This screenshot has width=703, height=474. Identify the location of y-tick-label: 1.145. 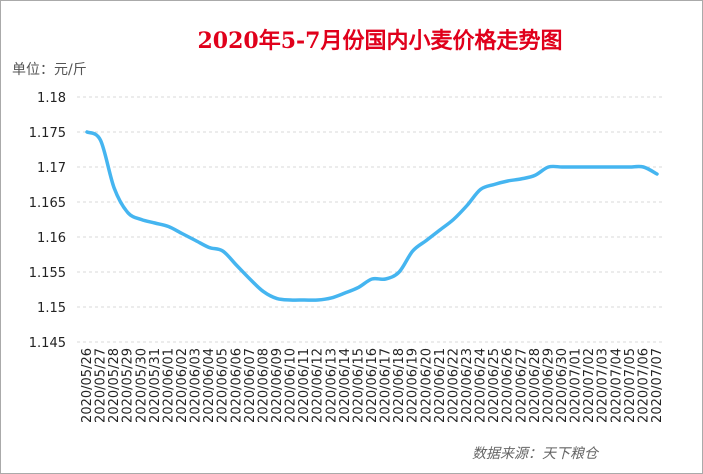
(47, 343).